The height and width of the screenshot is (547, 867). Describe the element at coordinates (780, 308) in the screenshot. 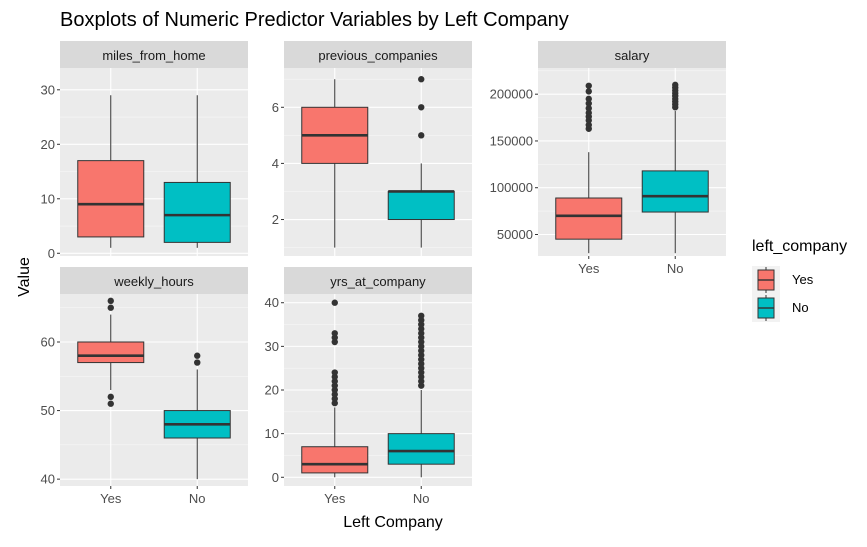

I see `legend-item-no: No` at that location.